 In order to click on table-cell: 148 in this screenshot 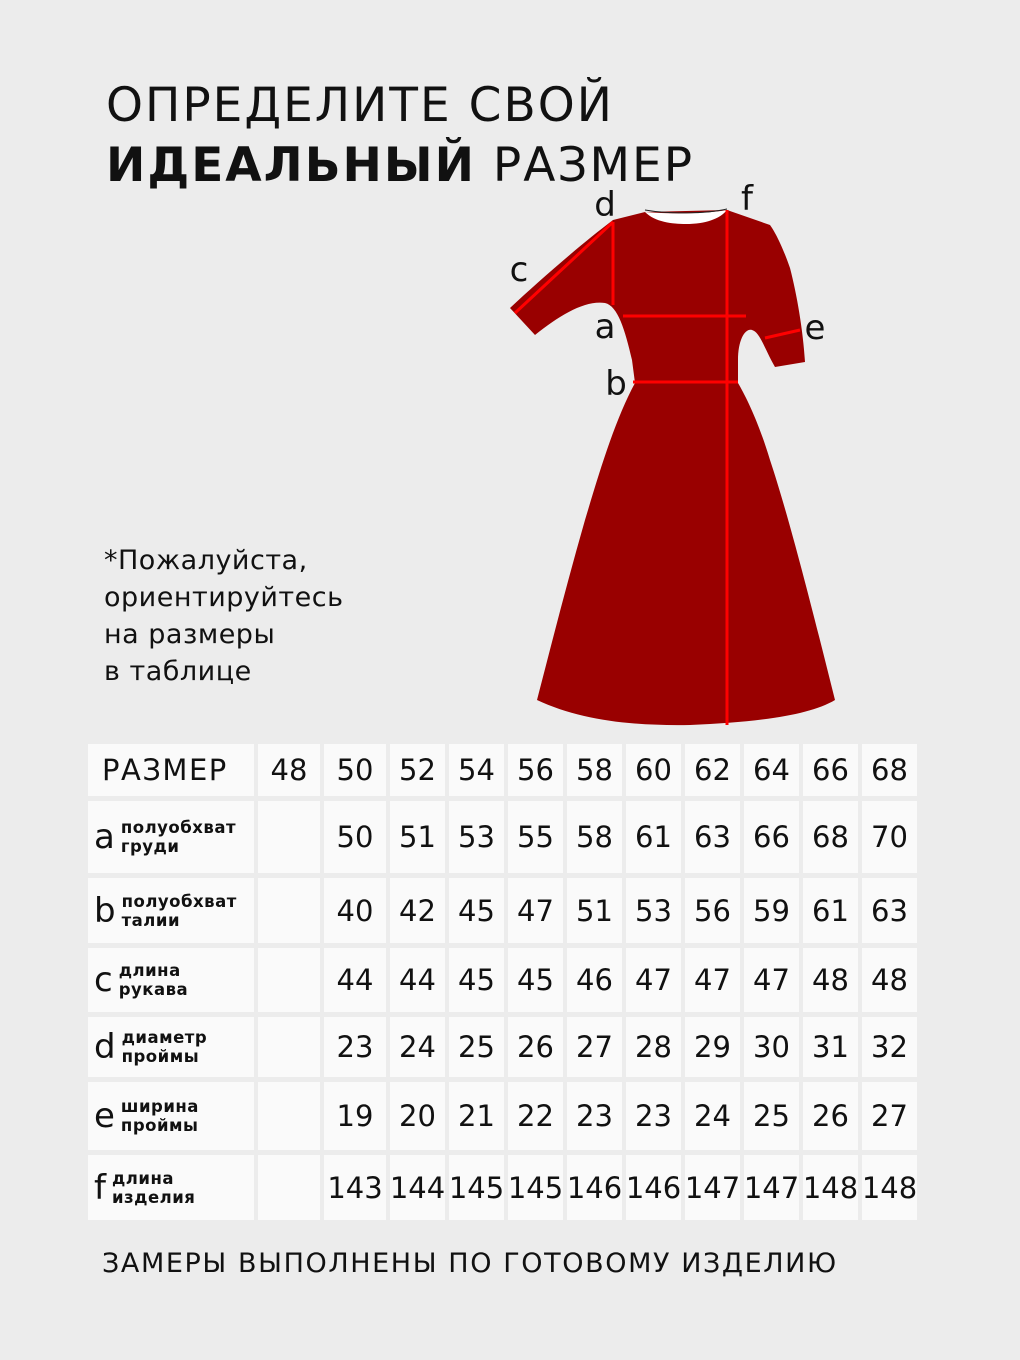, I will do `click(830, 1187)`.